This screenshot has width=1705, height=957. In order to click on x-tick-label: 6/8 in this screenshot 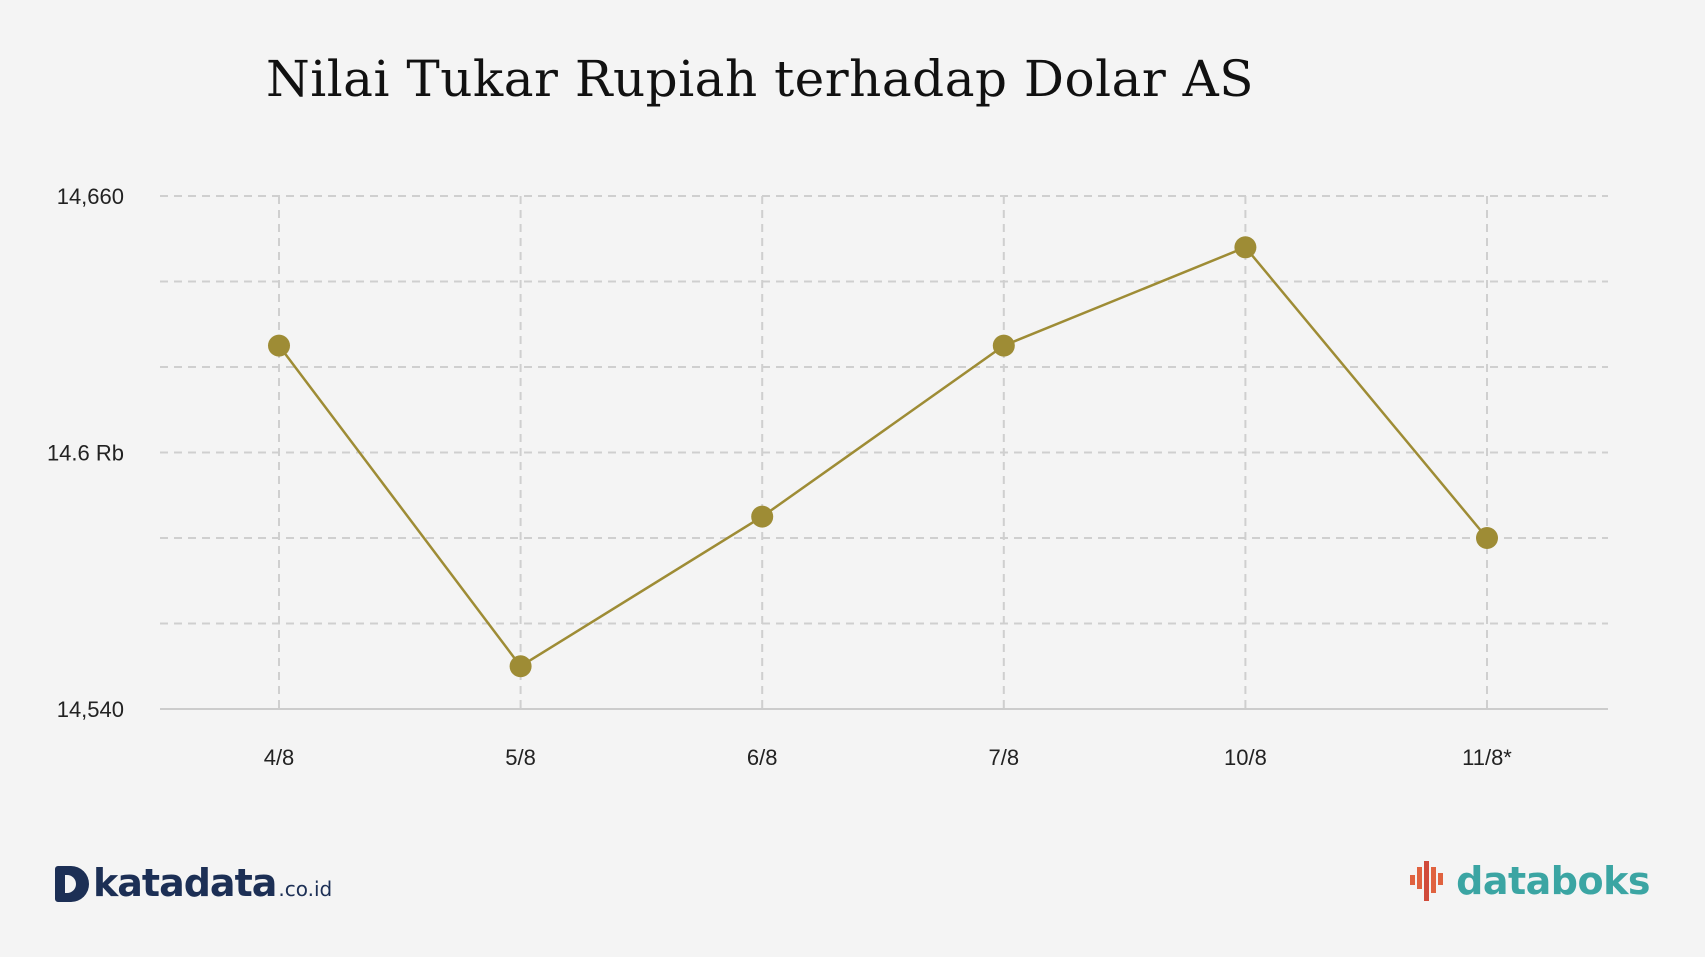, I will do `click(762, 757)`.